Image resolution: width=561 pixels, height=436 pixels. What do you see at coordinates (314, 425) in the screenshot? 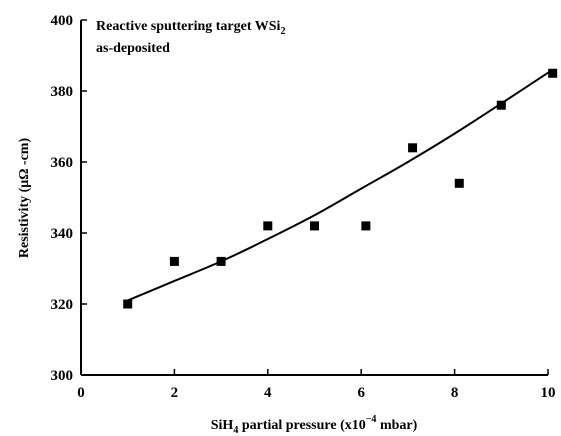
I see `x-axis-label: SiH4 partial pressure (x10−4 mbar)` at bounding box center [314, 425].